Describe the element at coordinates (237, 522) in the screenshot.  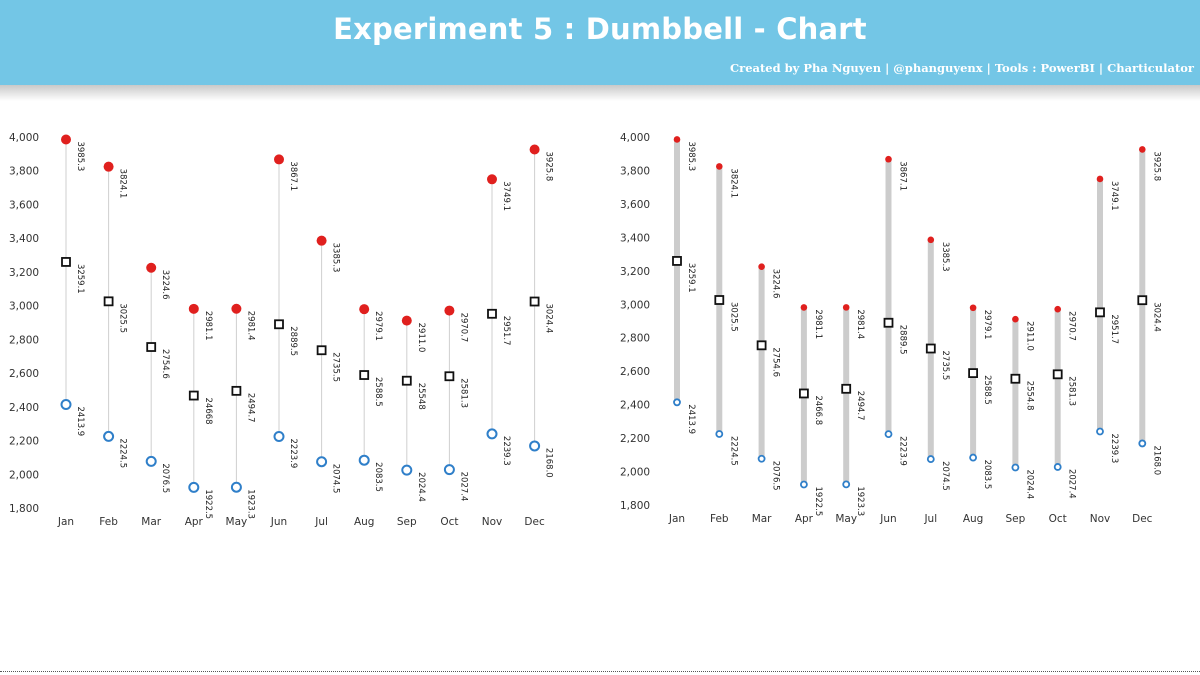
I see `x-tick-label: May` at that location.